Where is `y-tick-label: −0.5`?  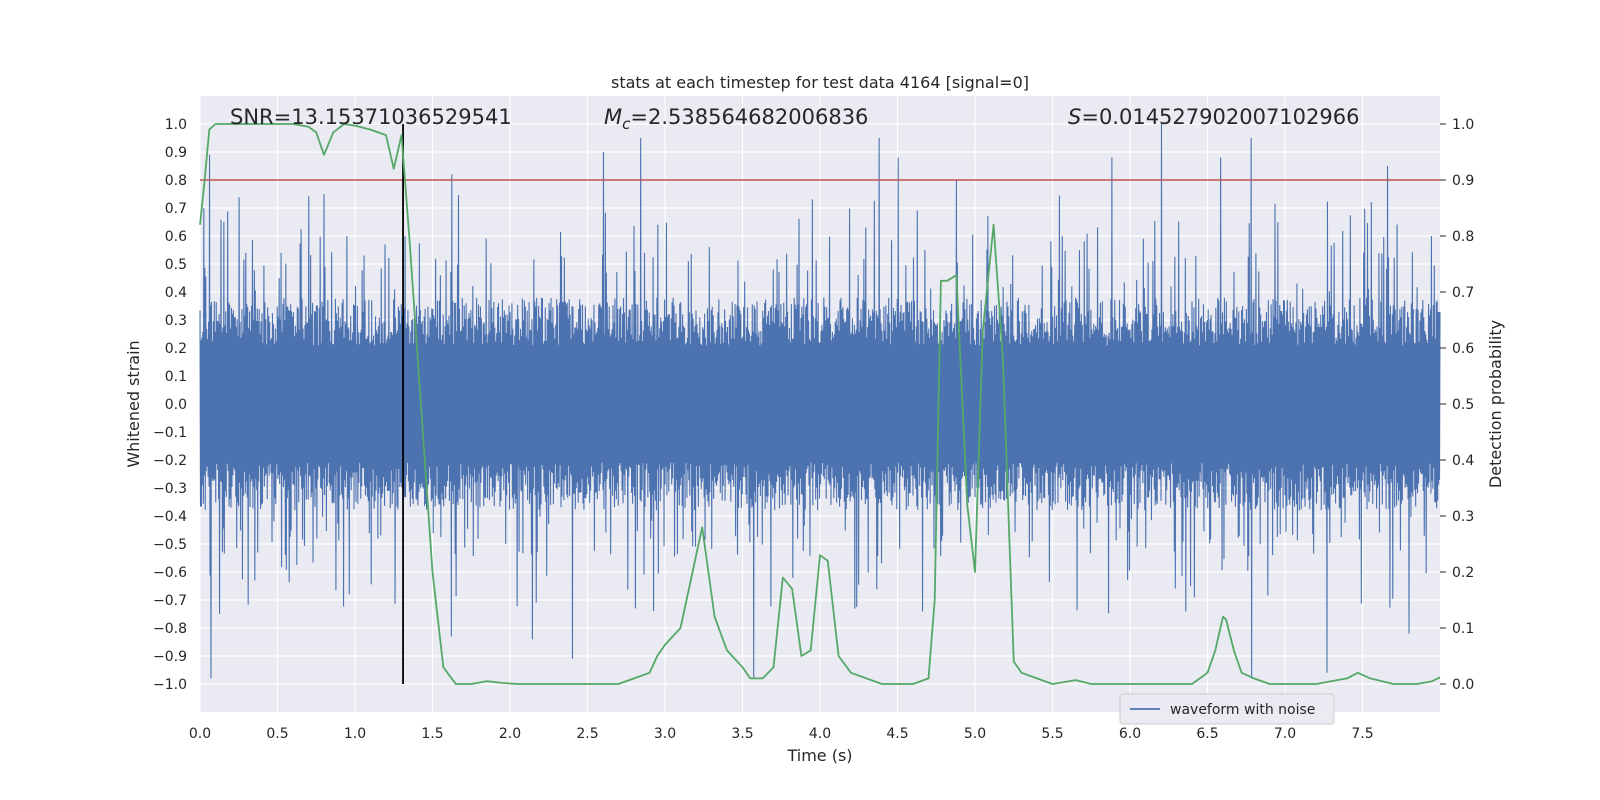
y-tick-label: −0.5 is located at coordinates (170, 545).